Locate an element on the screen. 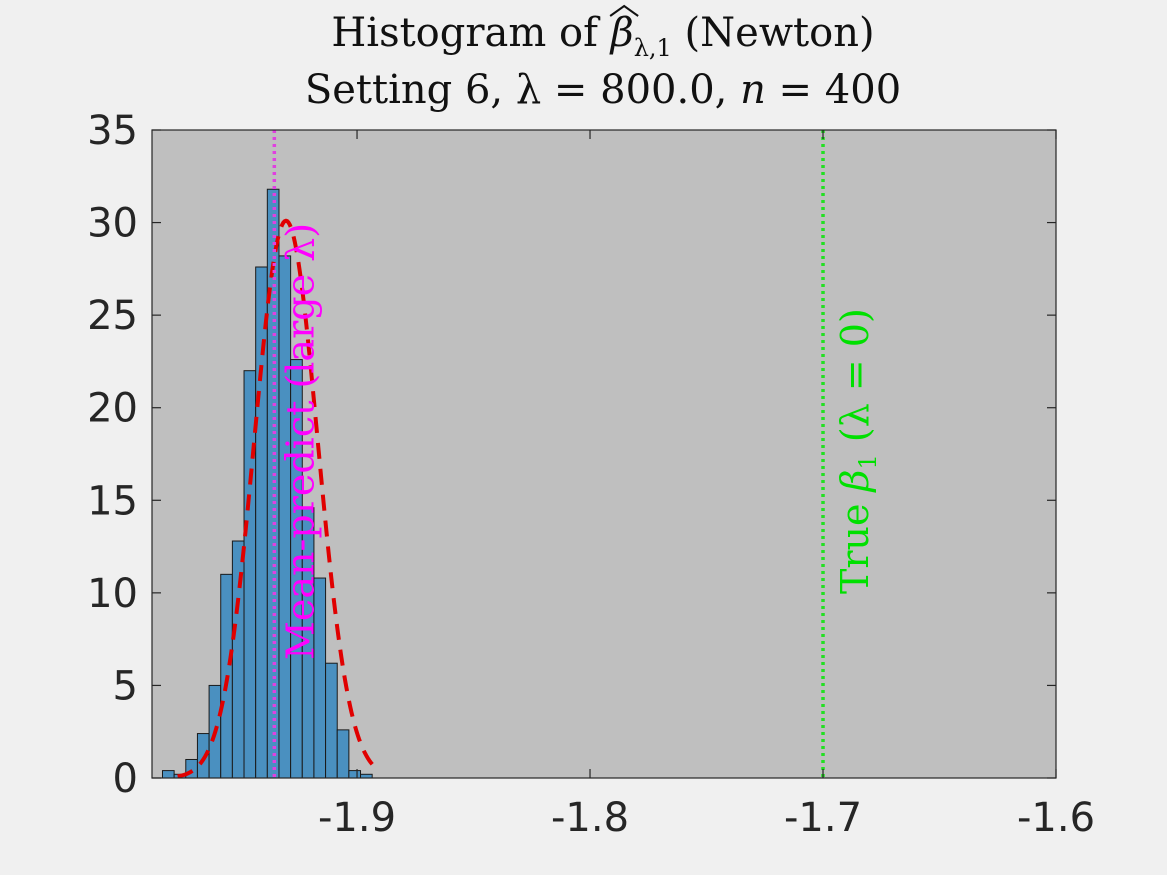 The image size is (1167, 875). subtitle-lambda: λ = 800.0, is located at coordinates (628, 90).